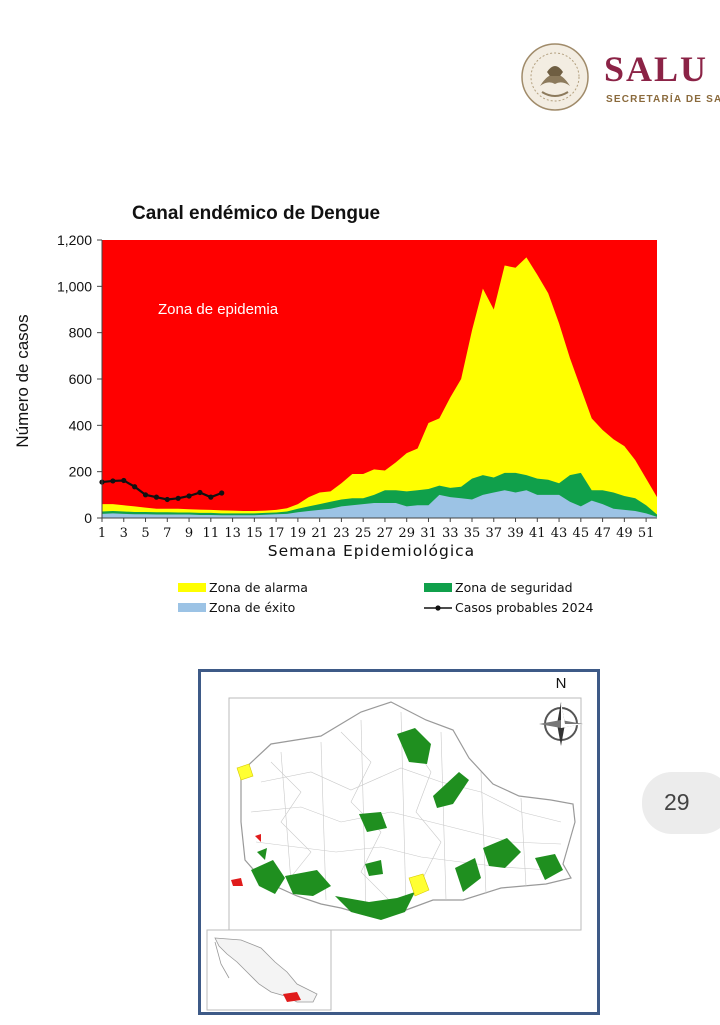 The image size is (720, 1025). What do you see at coordinates (256, 213) in the screenshot?
I see `chart-title: Canal endémico de Dengue` at bounding box center [256, 213].